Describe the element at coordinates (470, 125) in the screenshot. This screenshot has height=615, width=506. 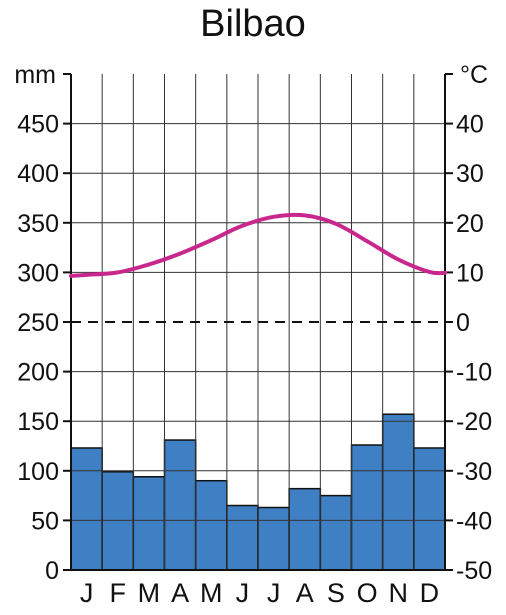
I see `right-tick-label: 40` at that location.